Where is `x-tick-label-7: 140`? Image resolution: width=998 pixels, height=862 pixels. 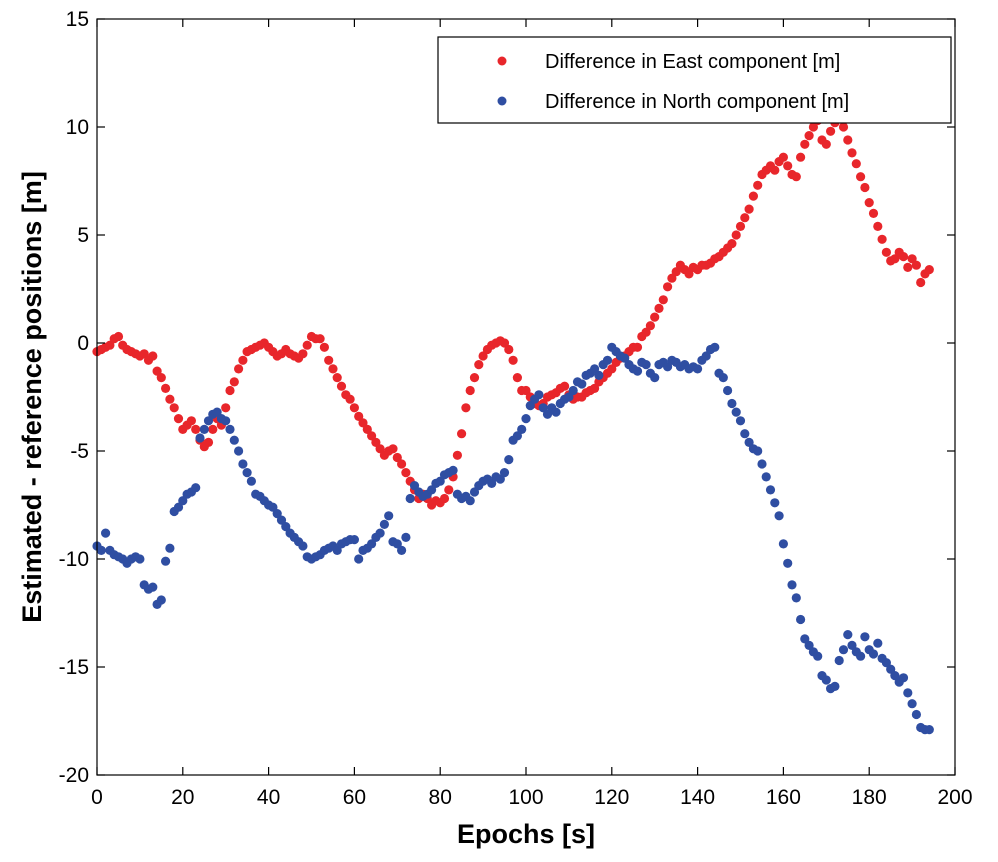 x-tick-label-7: 140 is located at coordinates (697, 797).